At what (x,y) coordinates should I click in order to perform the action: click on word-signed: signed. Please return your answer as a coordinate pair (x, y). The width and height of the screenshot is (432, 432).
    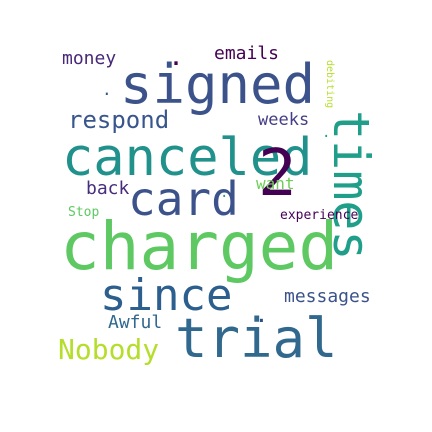
    Looking at the image, I should click on (218, 84).